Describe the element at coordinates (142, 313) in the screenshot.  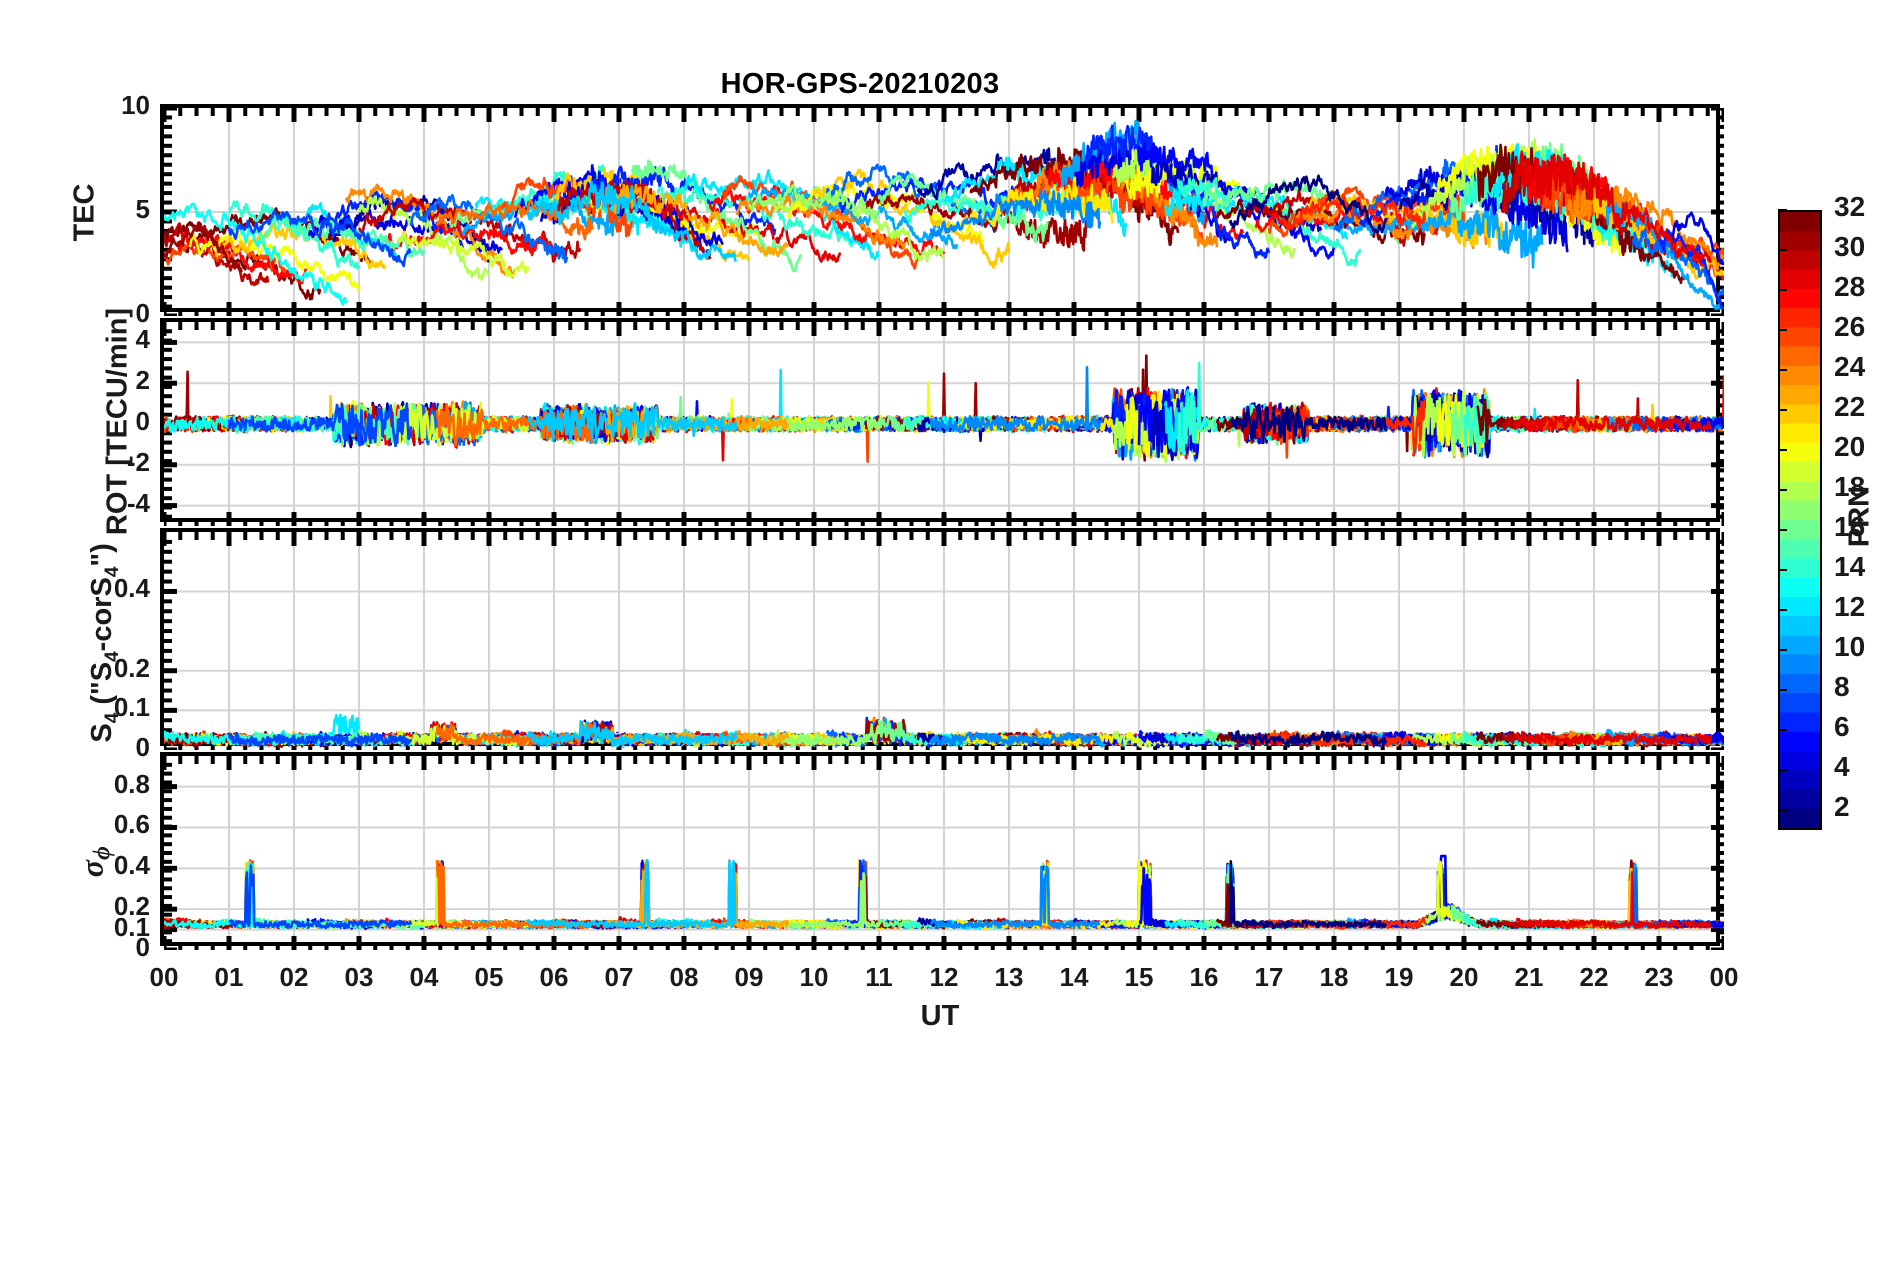
I see `y-tick-label-tec: 0` at that location.